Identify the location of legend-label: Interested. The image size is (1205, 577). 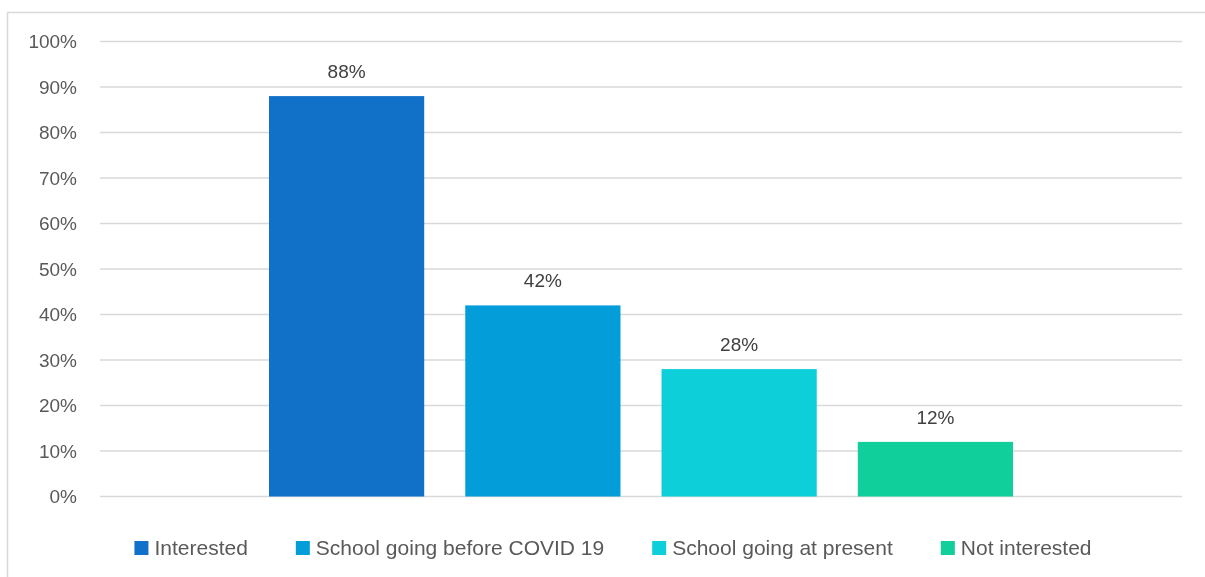
(201, 548).